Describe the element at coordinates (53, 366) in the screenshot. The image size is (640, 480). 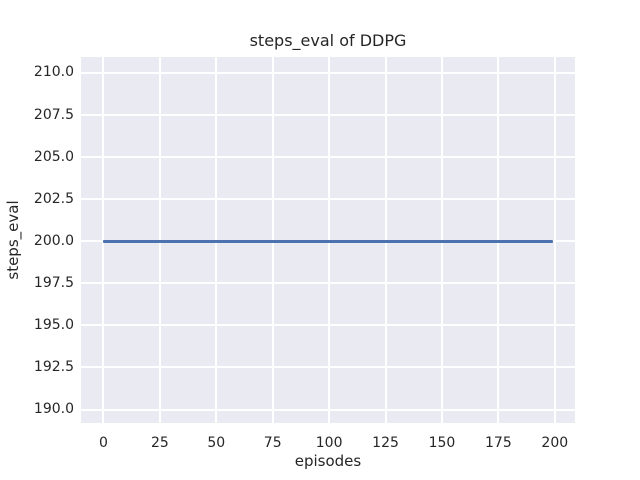
I see `y-tick-label: 192.5` at that location.